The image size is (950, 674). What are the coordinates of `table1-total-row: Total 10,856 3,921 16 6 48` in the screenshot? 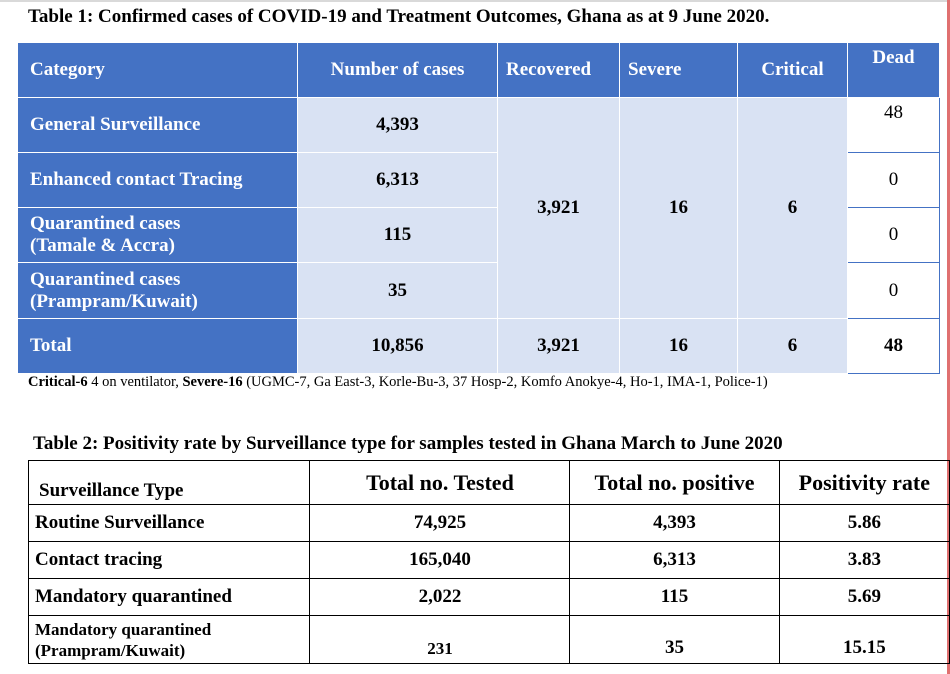 It's located at (478, 346).